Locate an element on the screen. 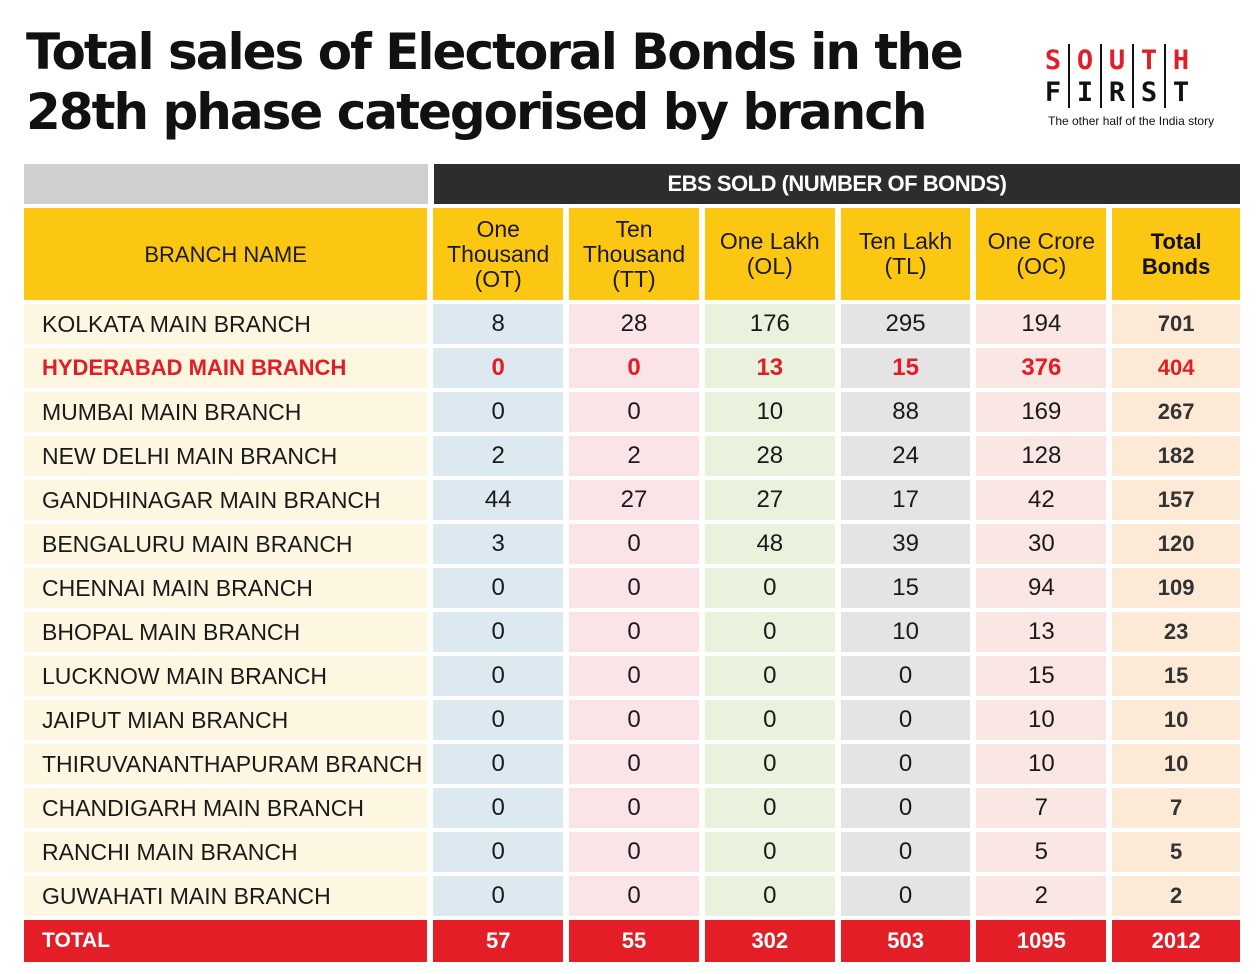 The image size is (1260, 974). total-bonds-cell: 7 is located at coordinates (1176, 808).